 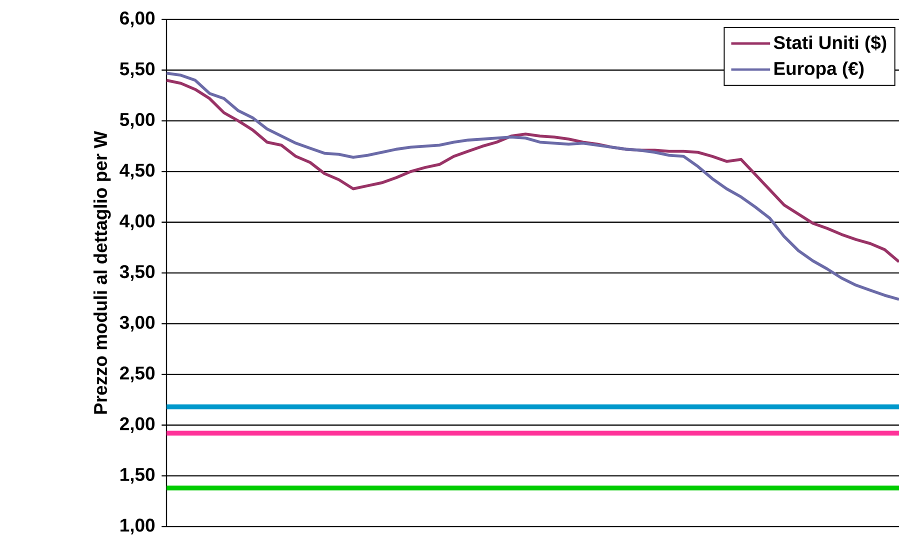 What do you see at coordinates (137, 526) in the screenshot?
I see `y-tick-label: 1,00` at bounding box center [137, 526].